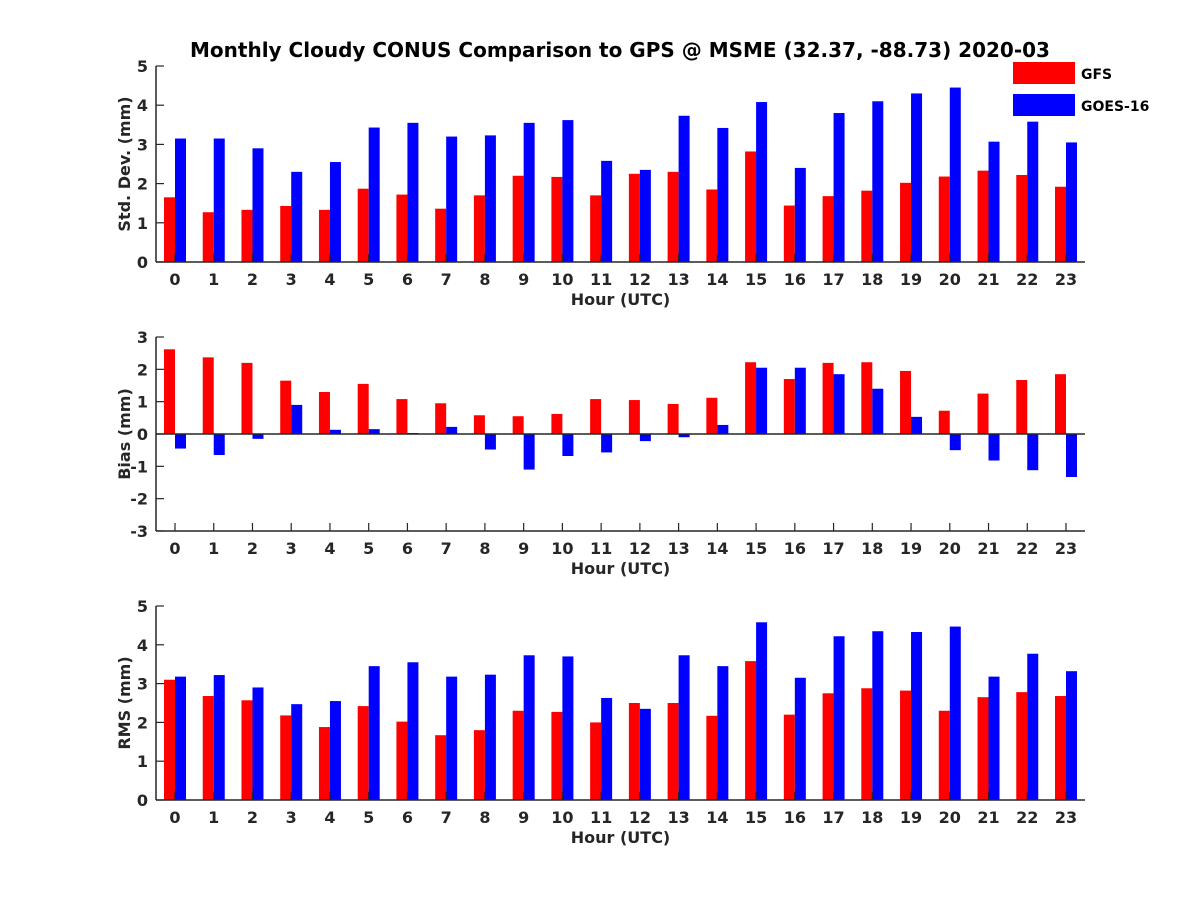 This screenshot has width=1200, height=900. What do you see at coordinates (124, 163) in the screenshot?
I see `y-axis-label: Std. Dev. (mm)` at bounding box center [124, 163].